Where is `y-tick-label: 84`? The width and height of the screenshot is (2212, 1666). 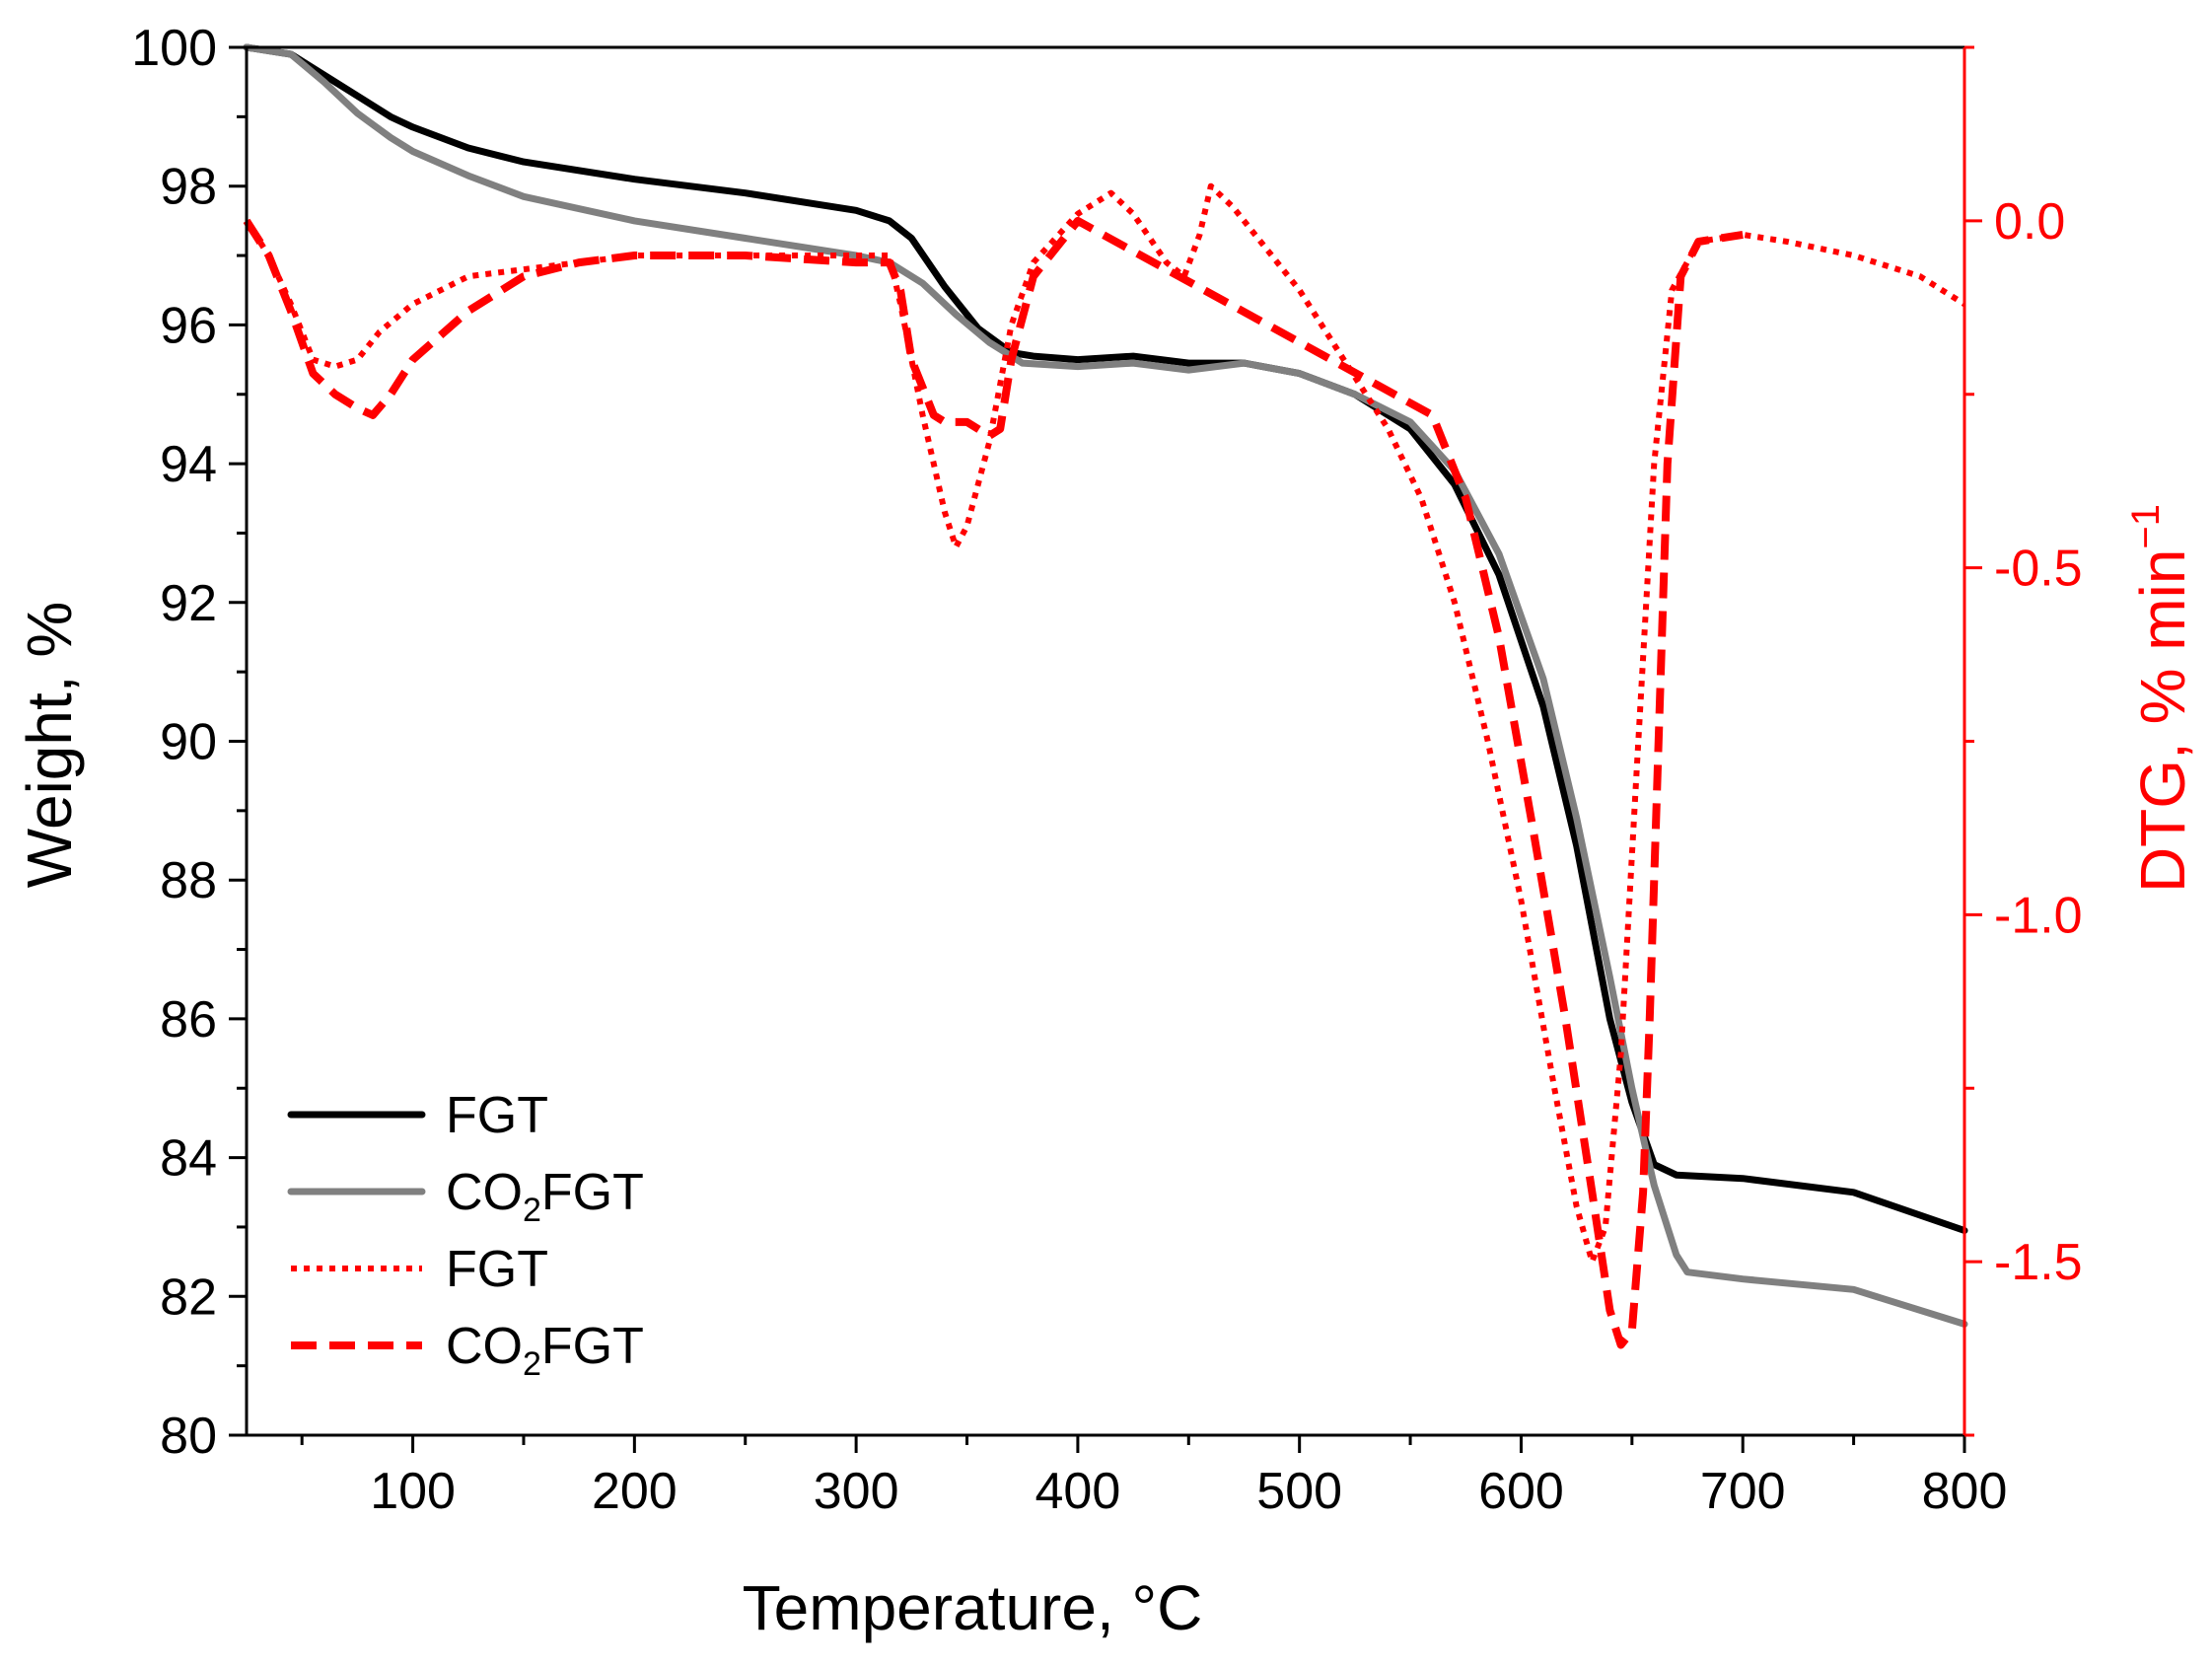
y-tick-label: 84 is located at coordinates (188, 1159).